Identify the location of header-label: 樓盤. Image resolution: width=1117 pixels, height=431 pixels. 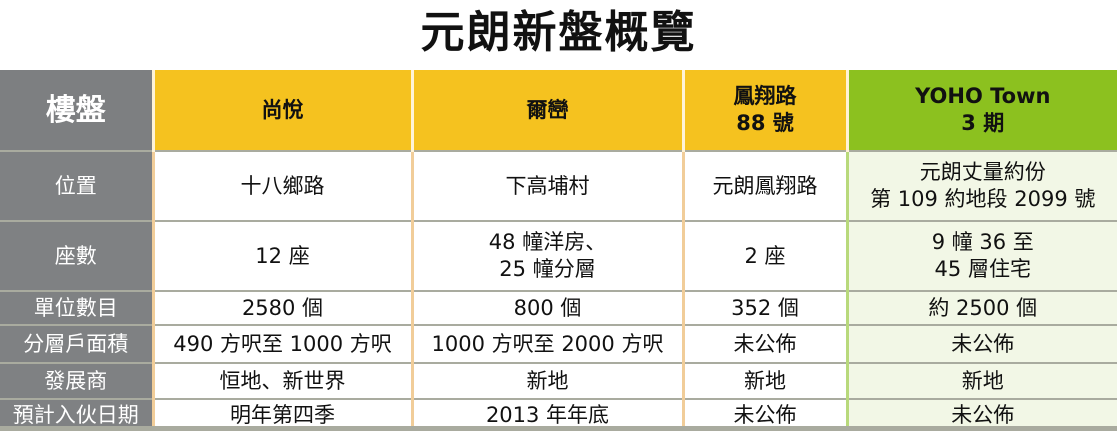
(76, 110).